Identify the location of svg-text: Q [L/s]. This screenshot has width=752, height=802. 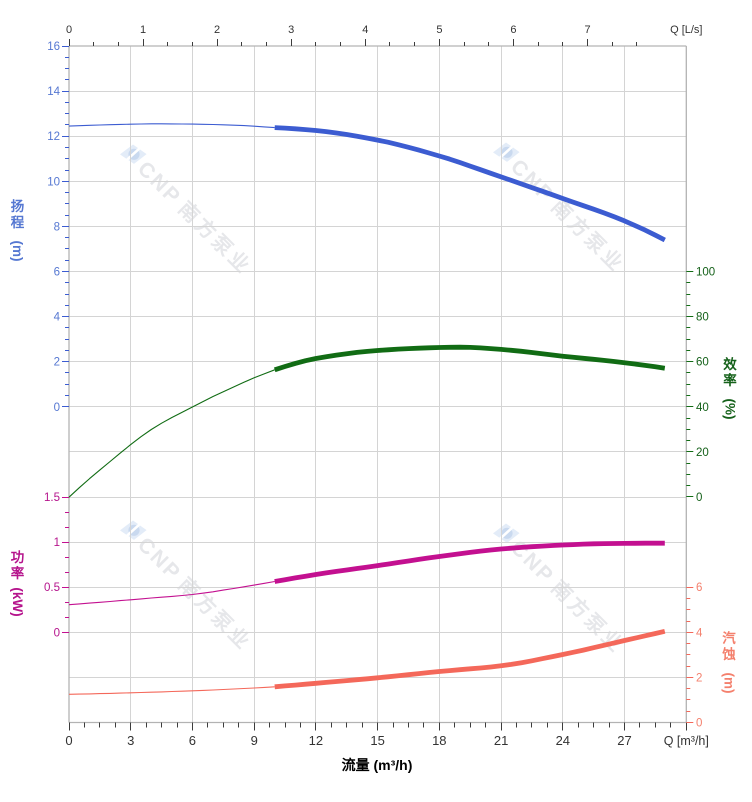
(686, 30).